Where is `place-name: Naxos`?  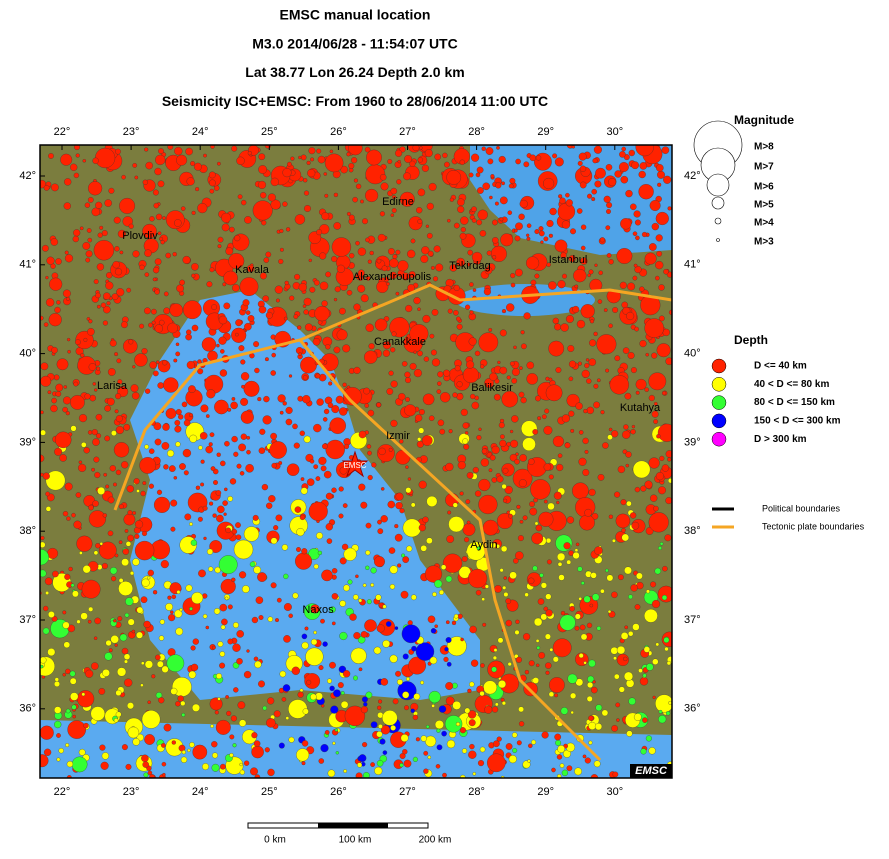
place-name: Naxos is located at coordinates (318, 610).